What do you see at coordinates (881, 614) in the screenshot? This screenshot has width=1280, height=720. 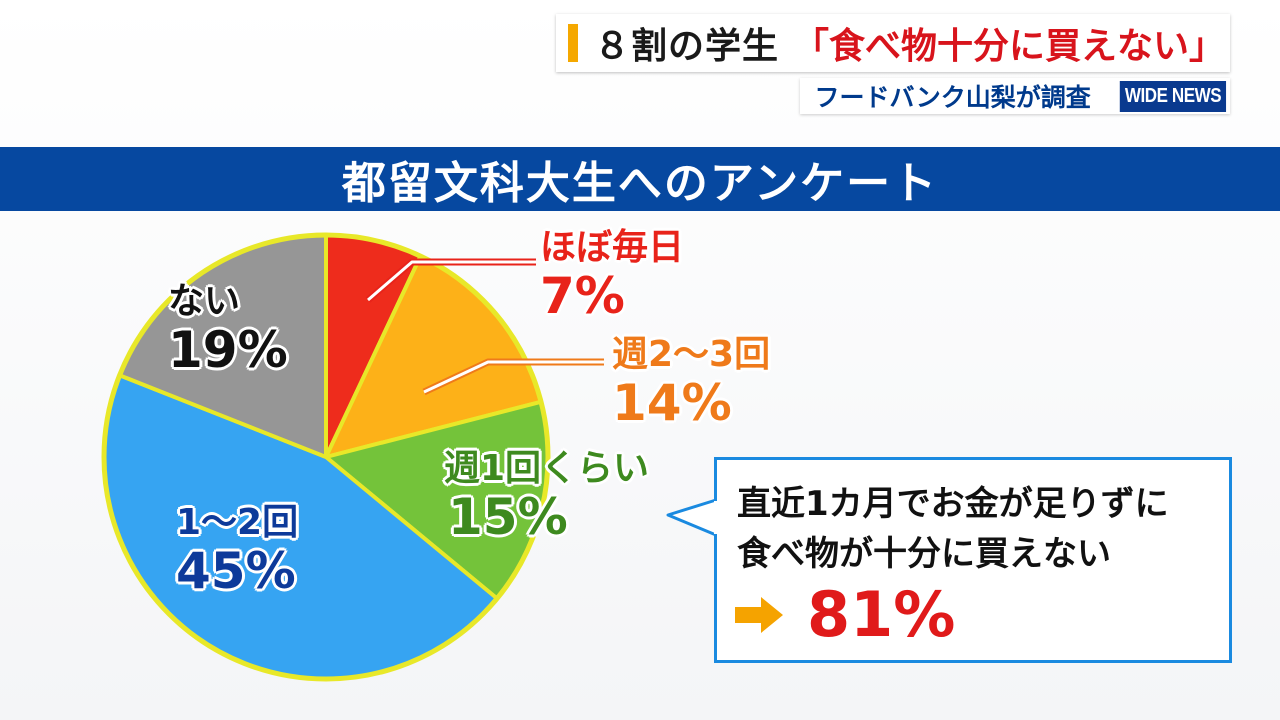 I see `callout-value: 81%` at bounding box center [881, 614].